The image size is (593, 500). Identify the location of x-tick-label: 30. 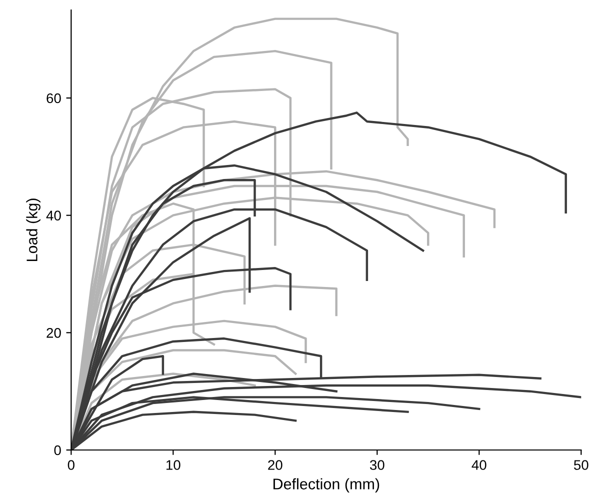
(377, 465).